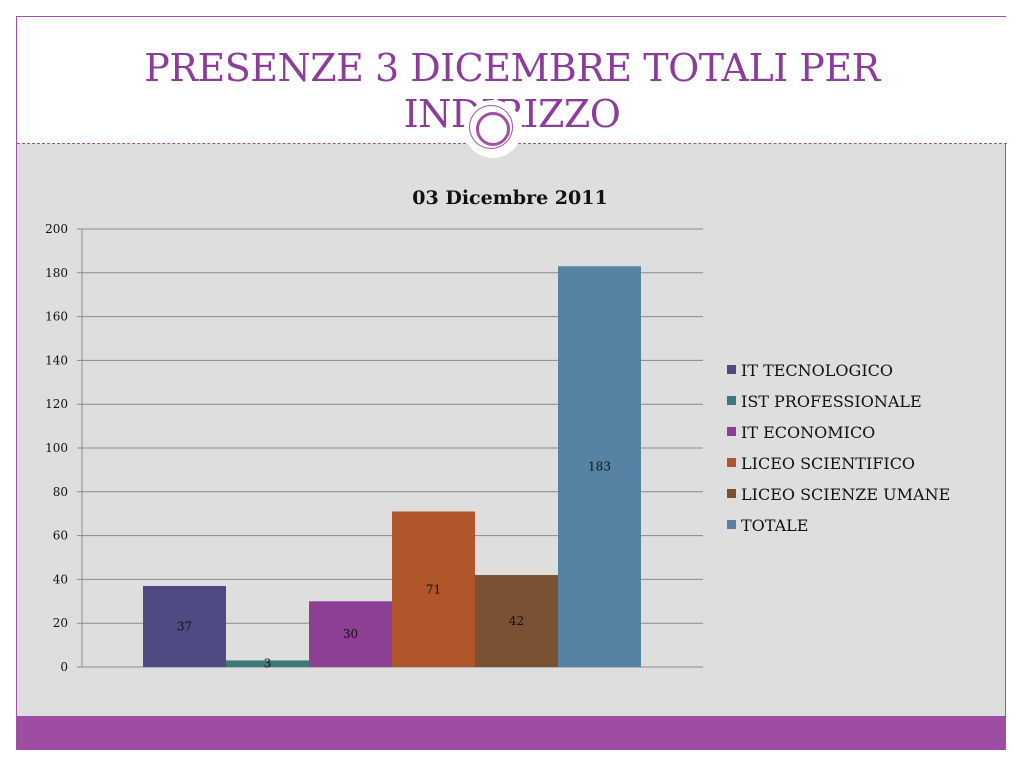 The height and width of the screenshot is (768, 1024). What do you see at coordinates (817, 370) in the screenshot?
I see `legend-label: IT TECNOLOGICO` at bounding box center [817, 370].